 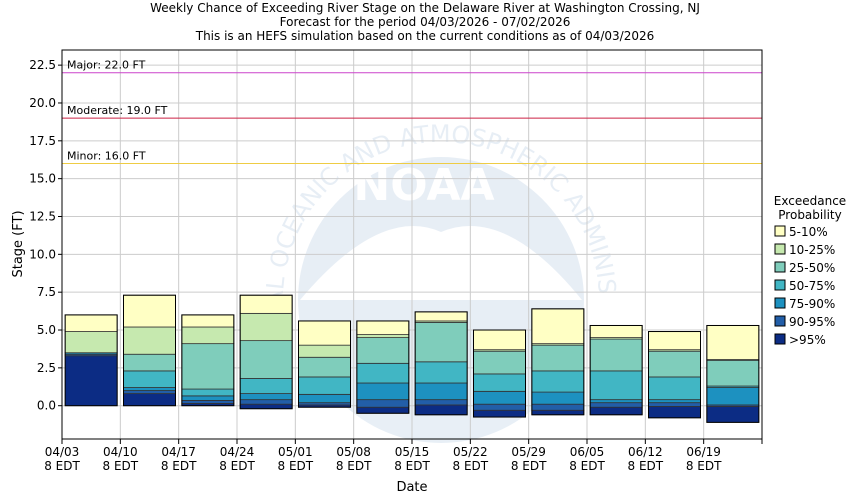 What do you see at coordinates (42, 179) in the screenshot?
I see `y-tick-label: 15.0` at bounding box center [42, 179].